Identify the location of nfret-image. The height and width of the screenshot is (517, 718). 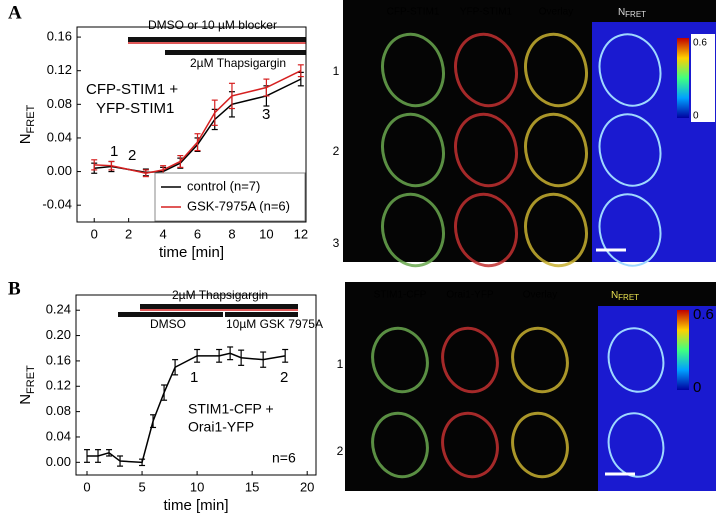
(657, 398).